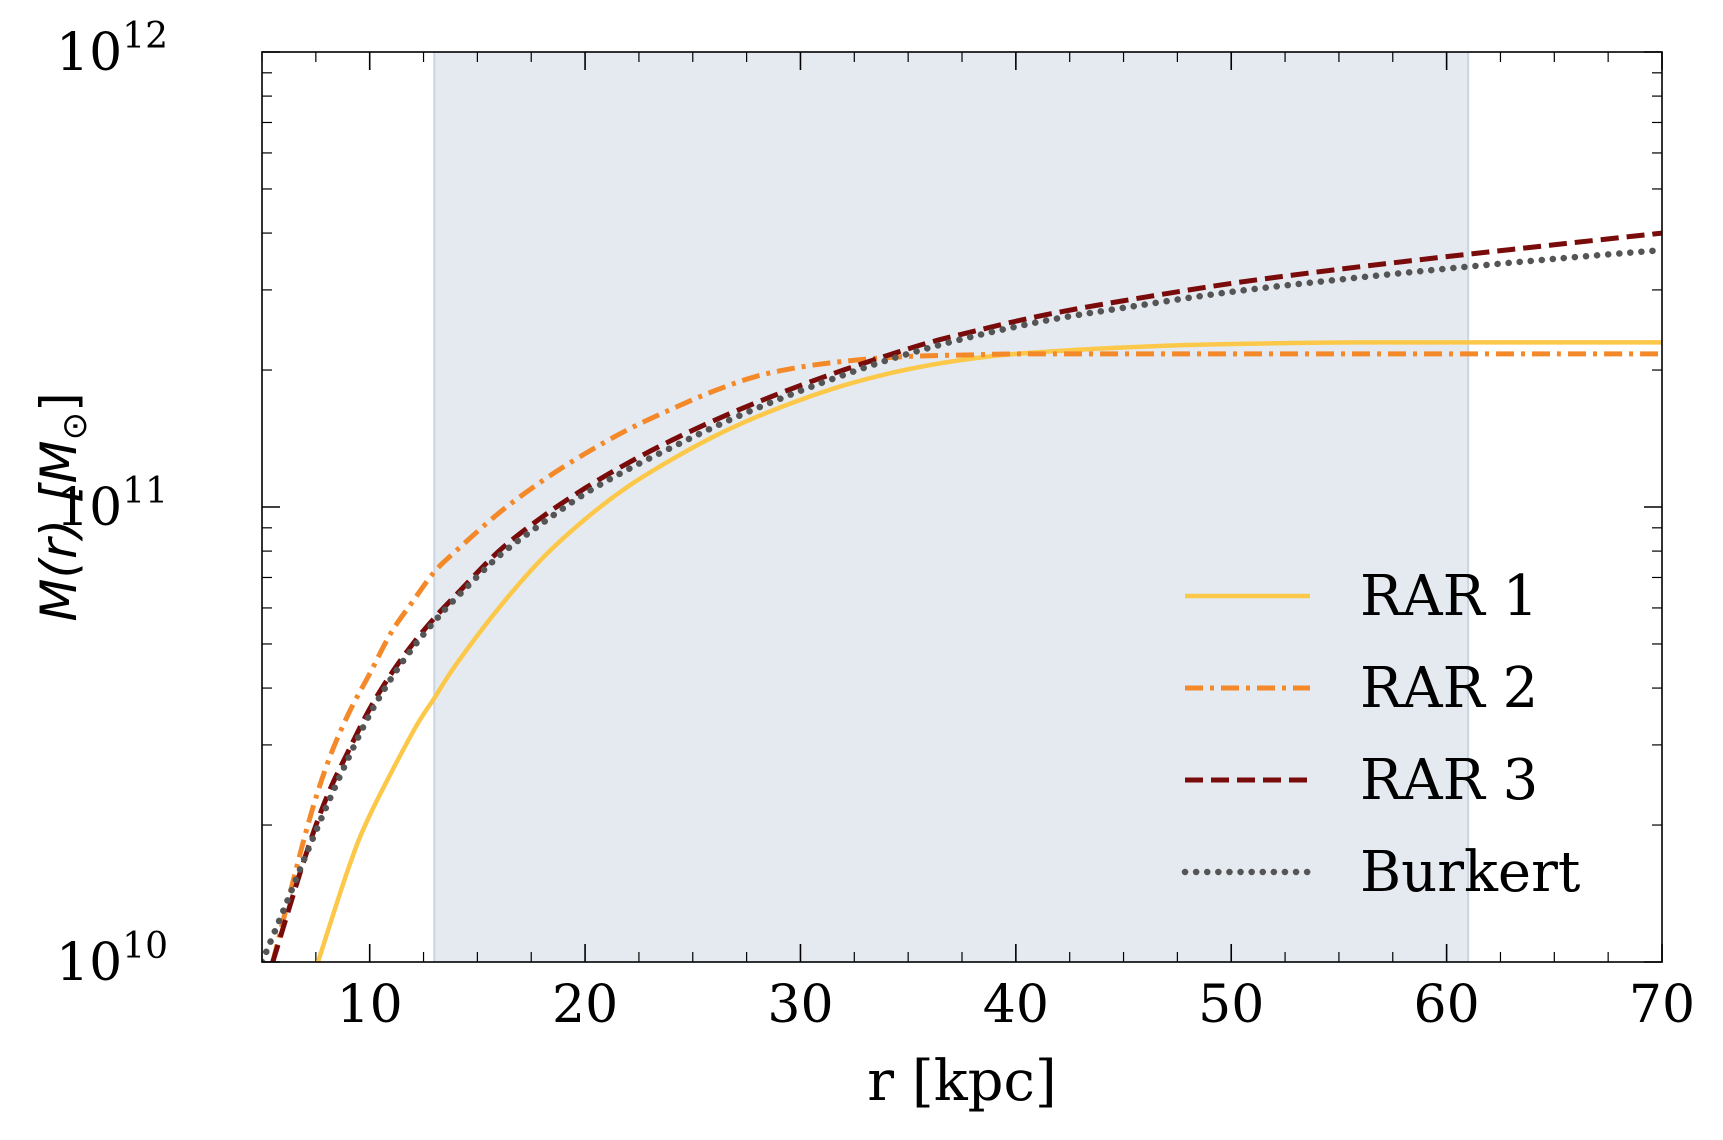 Image resolution: width=1723 pixels, height=1140 pixels. Describe the element at coordinates (1231, 1005) in the screenshot. I see `x-tick-label: 50` at that location.